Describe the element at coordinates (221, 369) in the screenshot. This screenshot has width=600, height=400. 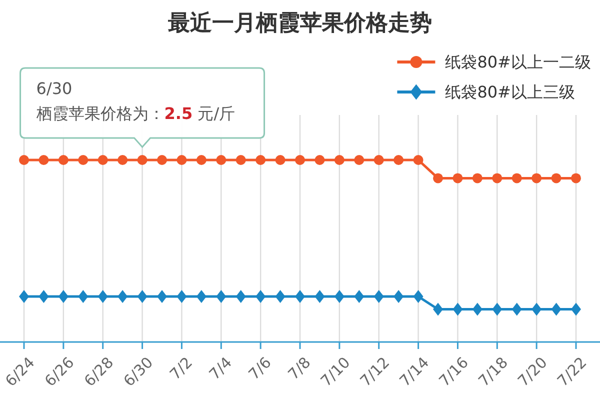
I see `x-tick-label: 7/4` at that location.